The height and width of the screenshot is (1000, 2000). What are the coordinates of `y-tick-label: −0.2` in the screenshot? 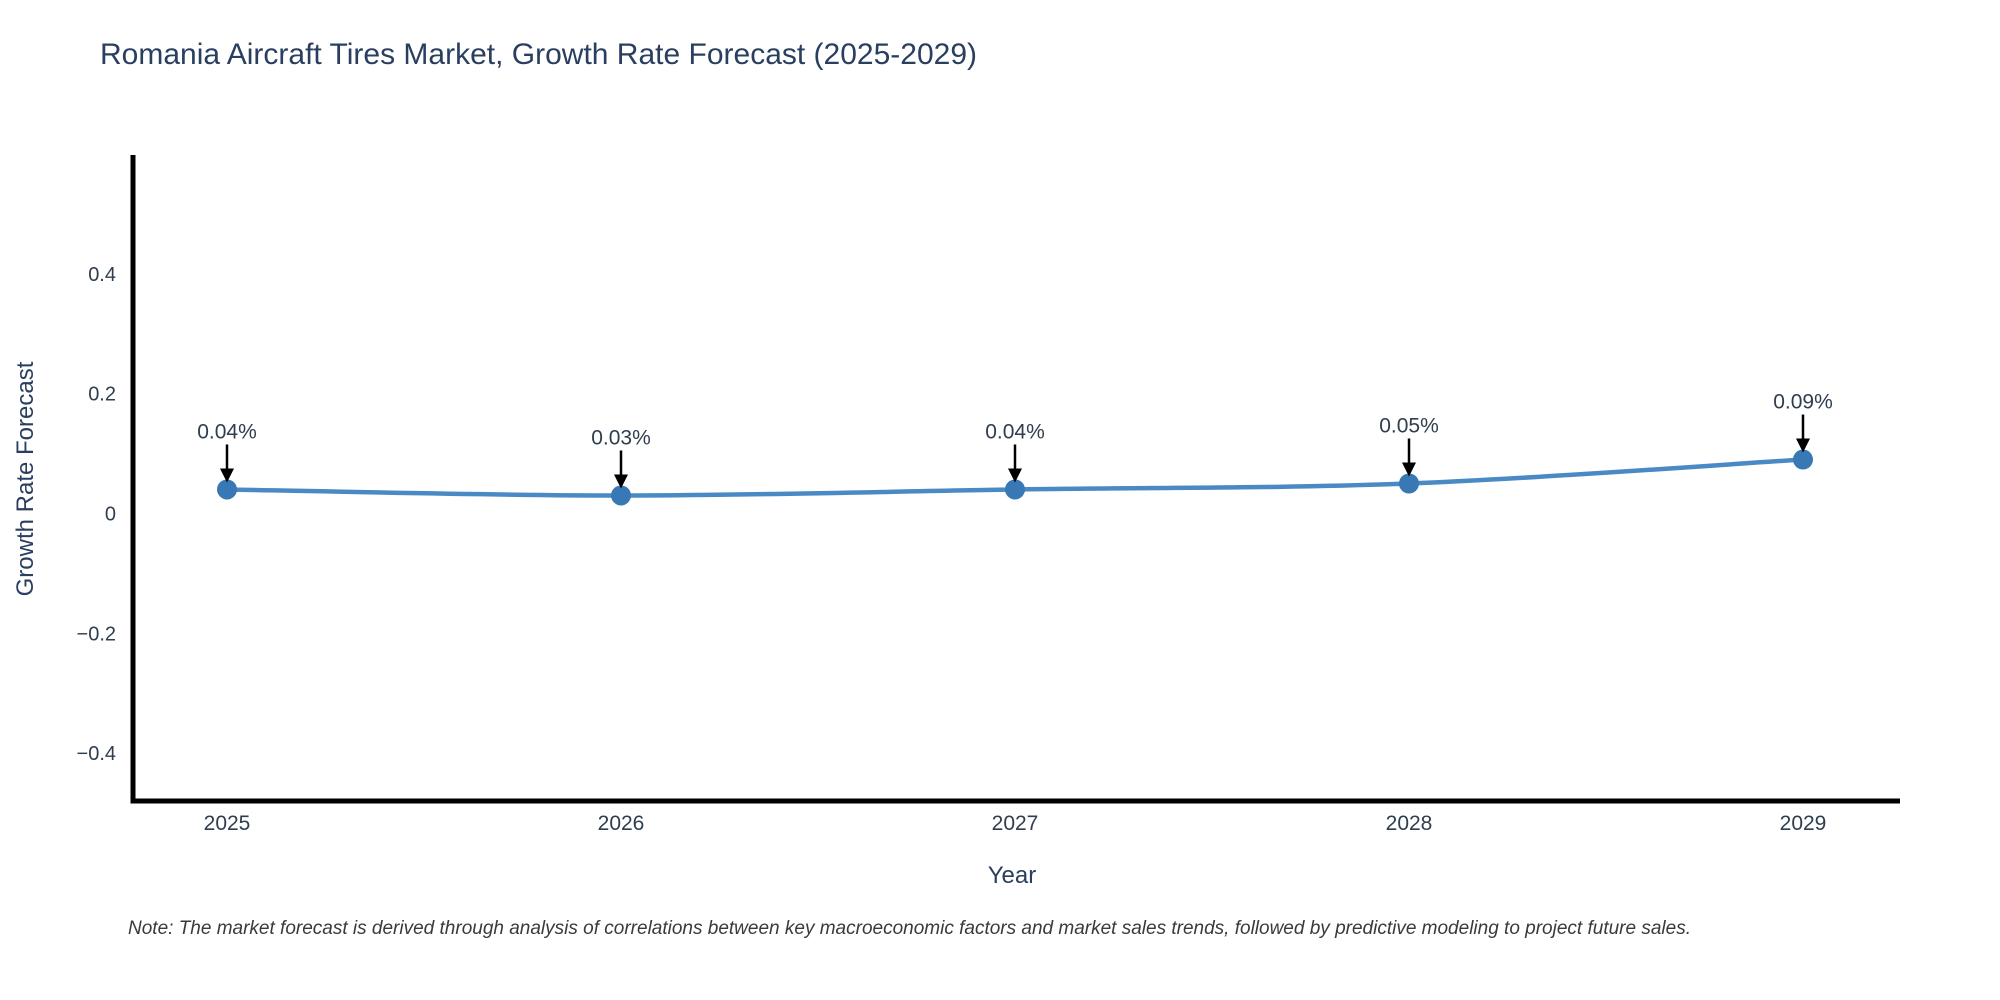 It's located at (96, 634).